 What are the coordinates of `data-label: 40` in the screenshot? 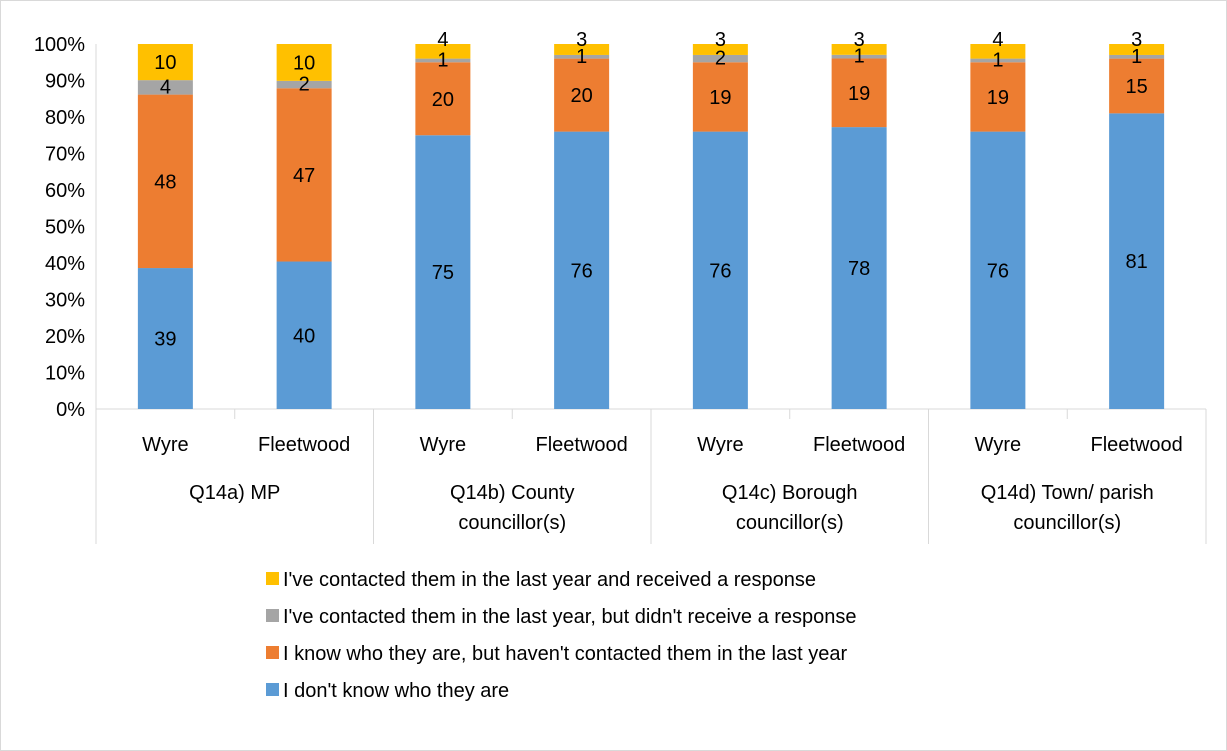 It's located at (304, 336).